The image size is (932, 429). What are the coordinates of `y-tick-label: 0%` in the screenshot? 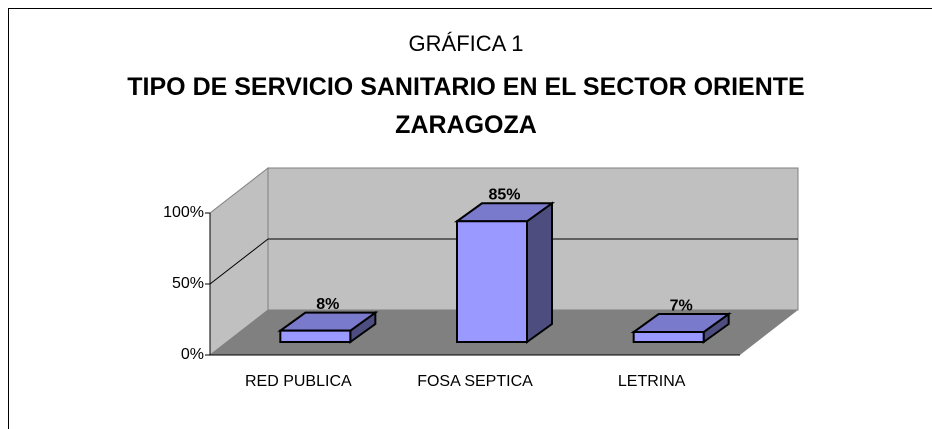 It's located at (192, 354).